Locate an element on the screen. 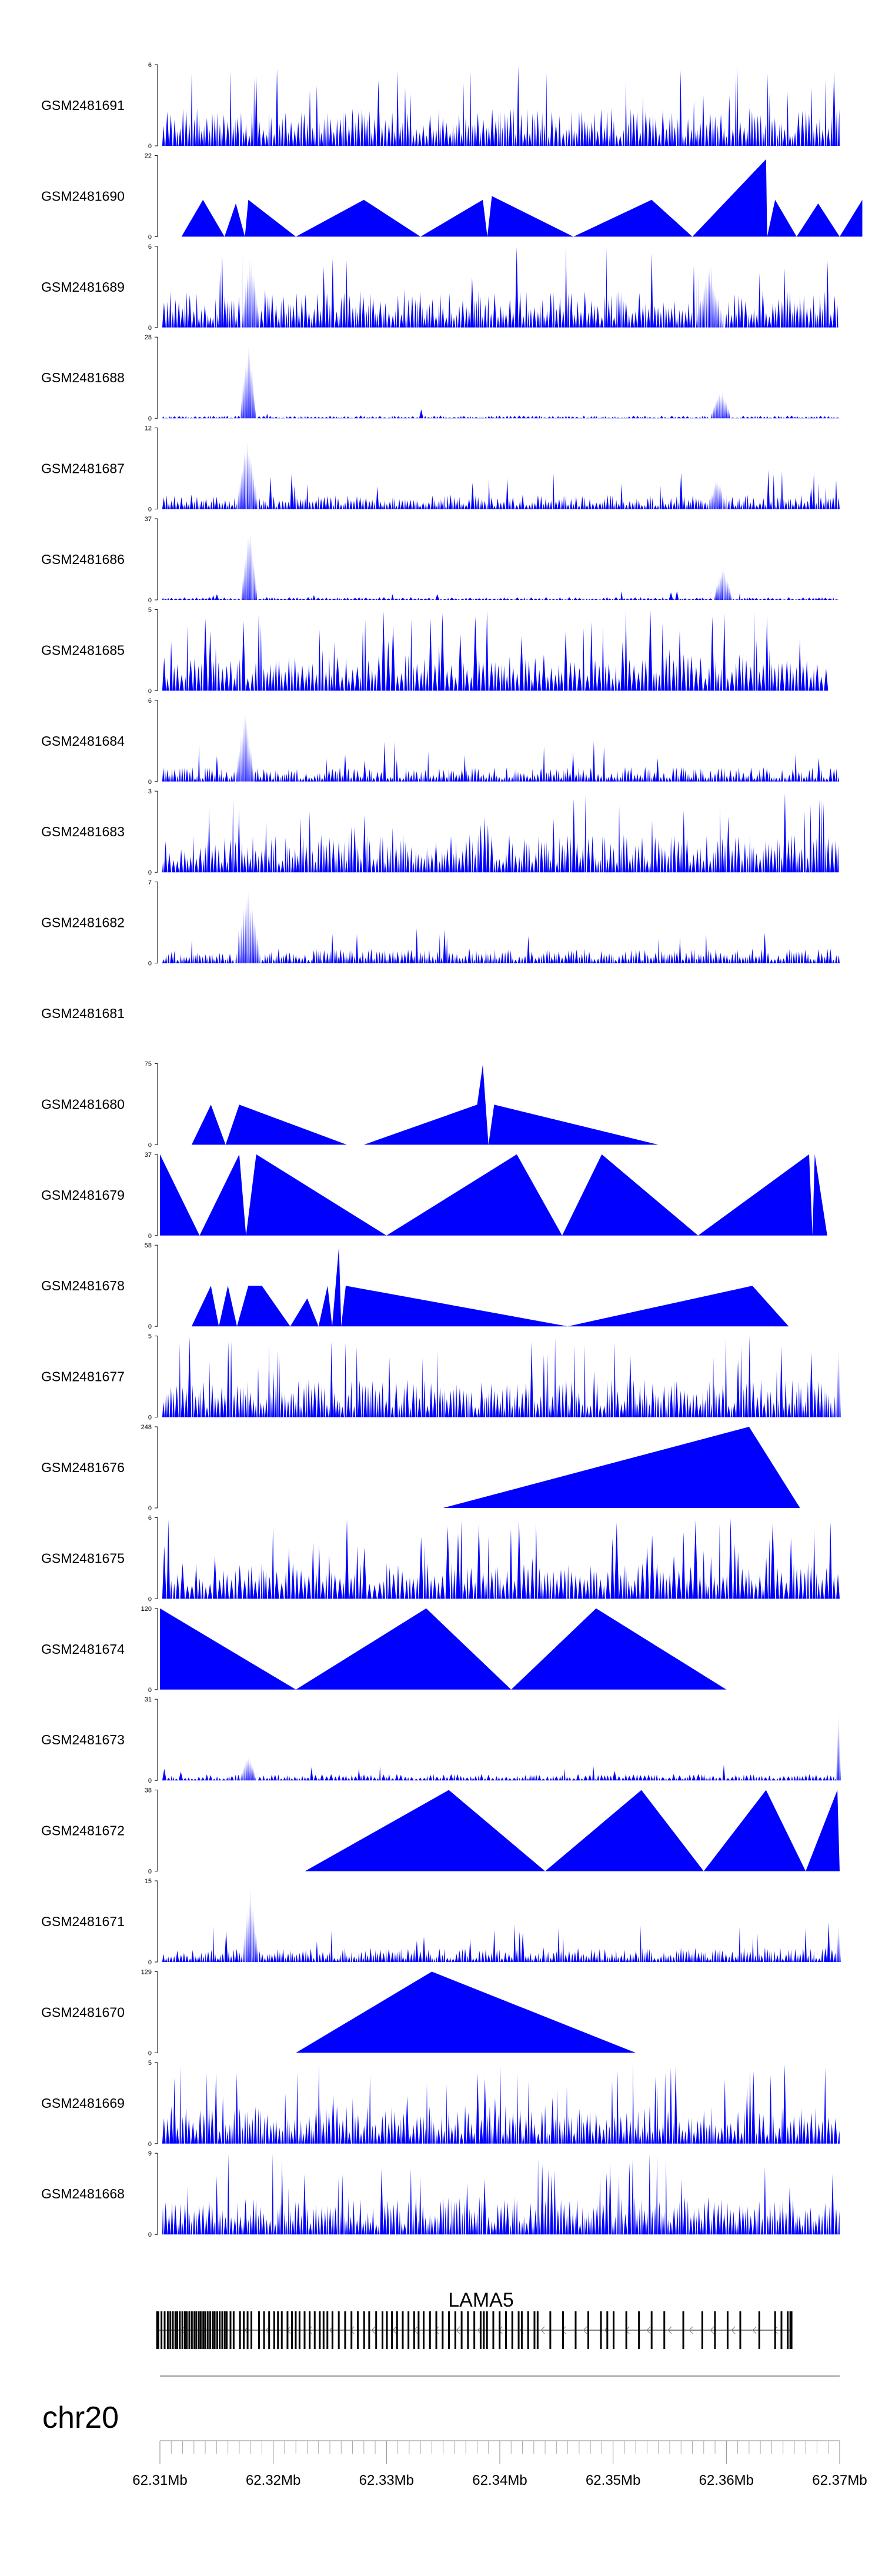 The height and width of the screenshot is (2576, 882). track-y-axis: 31 0 is located at coordinates (151, 1740).